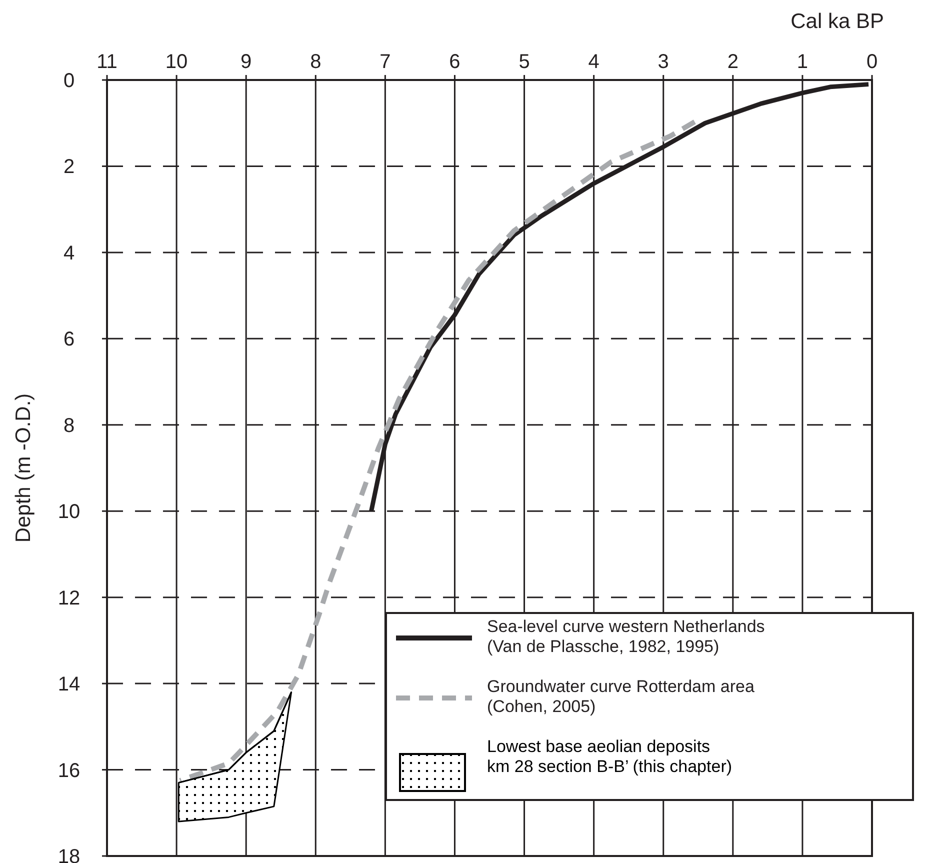 The height and width of the screenshot is (863, 931). What do you see at coordinates (316, 62) in the screenshot?
I see `x-tick-label: 8` at bounding box center [316, 62].